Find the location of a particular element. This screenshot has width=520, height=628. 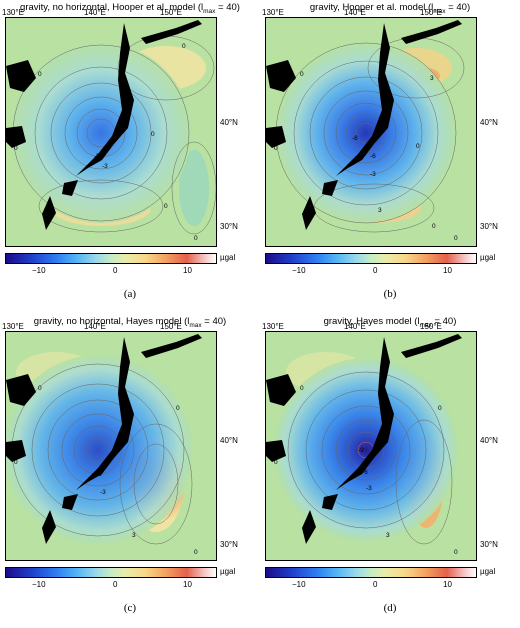

panel-caption: (a) is located at coordinates (130, 294).